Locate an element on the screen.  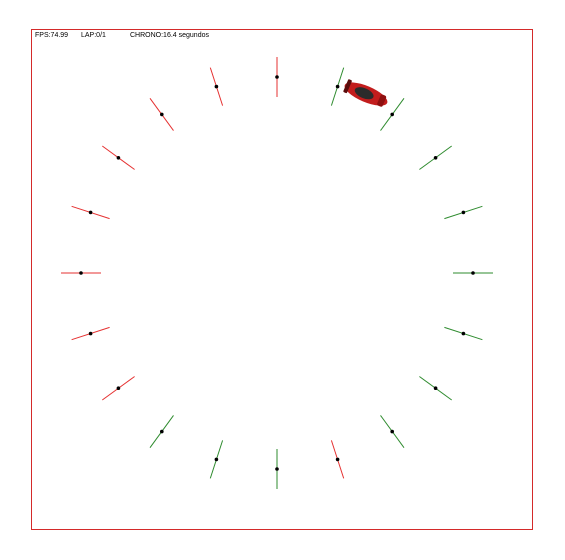
car-cabin is located at coordinates (364, 93).